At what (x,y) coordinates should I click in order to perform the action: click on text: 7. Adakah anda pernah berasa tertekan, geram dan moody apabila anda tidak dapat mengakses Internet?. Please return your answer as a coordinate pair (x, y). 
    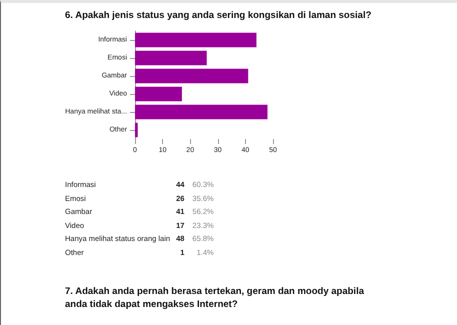
    Looking at the image, I should click on (215, 298).